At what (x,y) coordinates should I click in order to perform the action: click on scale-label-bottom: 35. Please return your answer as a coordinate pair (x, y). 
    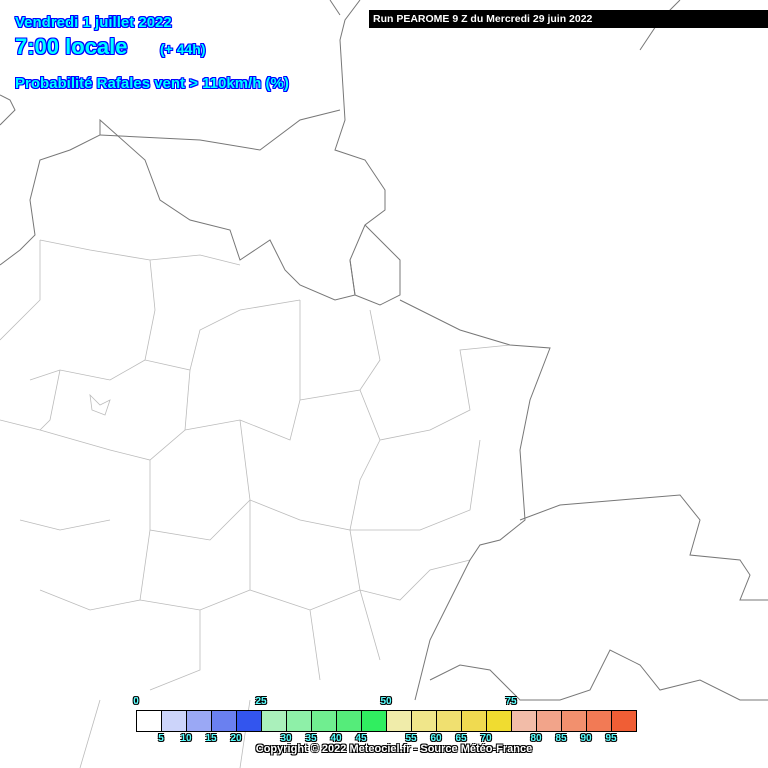
    Looking at the image, I should click on (311, 738).